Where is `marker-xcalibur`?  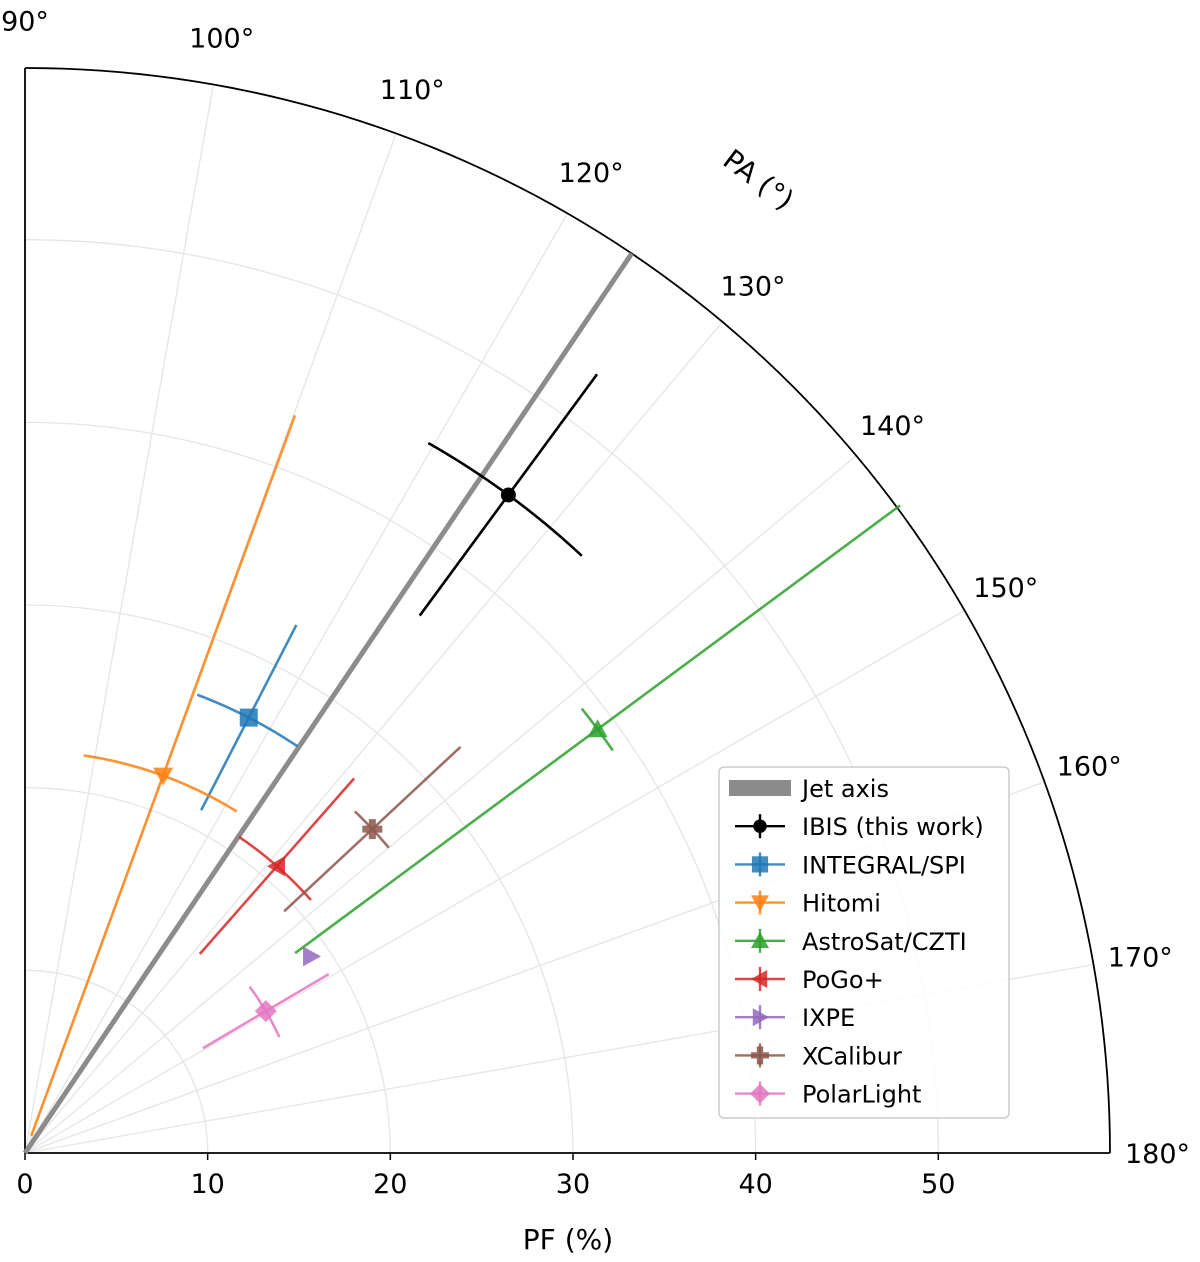
marker-xcalibur is located at coordinates (372, 829).